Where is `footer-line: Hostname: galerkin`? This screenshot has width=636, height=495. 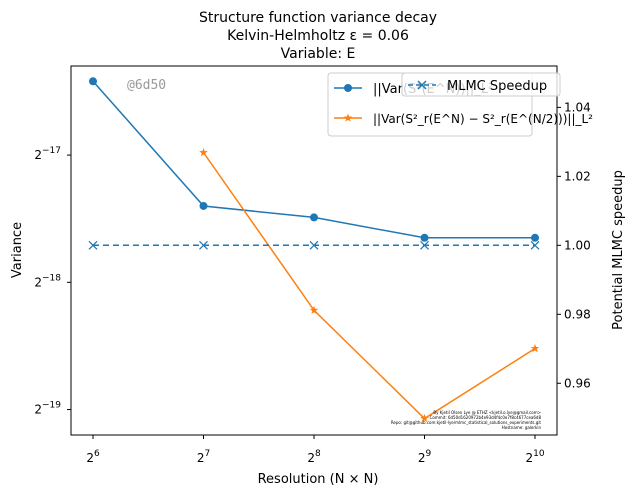
footer-line: Hostname: galerkin is located at coordinates (522, 427).